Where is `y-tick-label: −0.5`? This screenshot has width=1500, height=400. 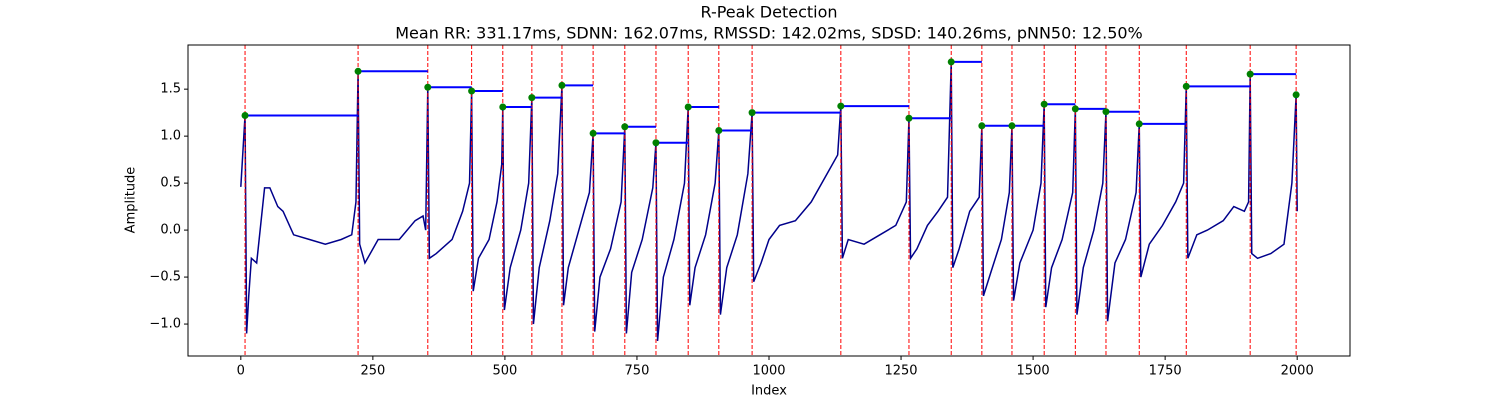 y-tick-label: −0.5 is located at coordinates (165, 277).